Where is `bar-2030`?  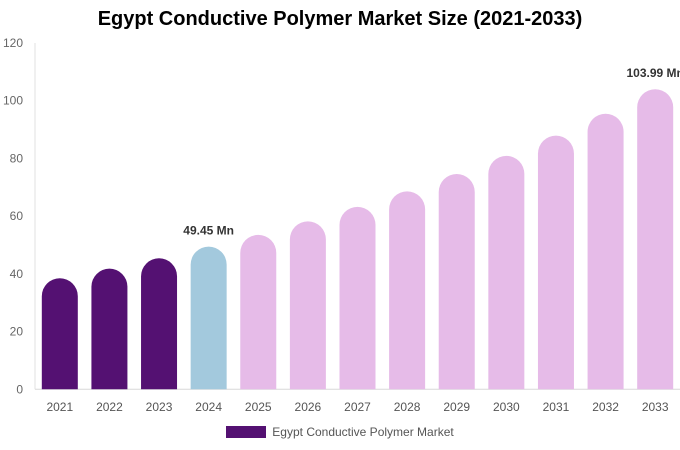 bar-2030 is located at coordinates (506, 272).